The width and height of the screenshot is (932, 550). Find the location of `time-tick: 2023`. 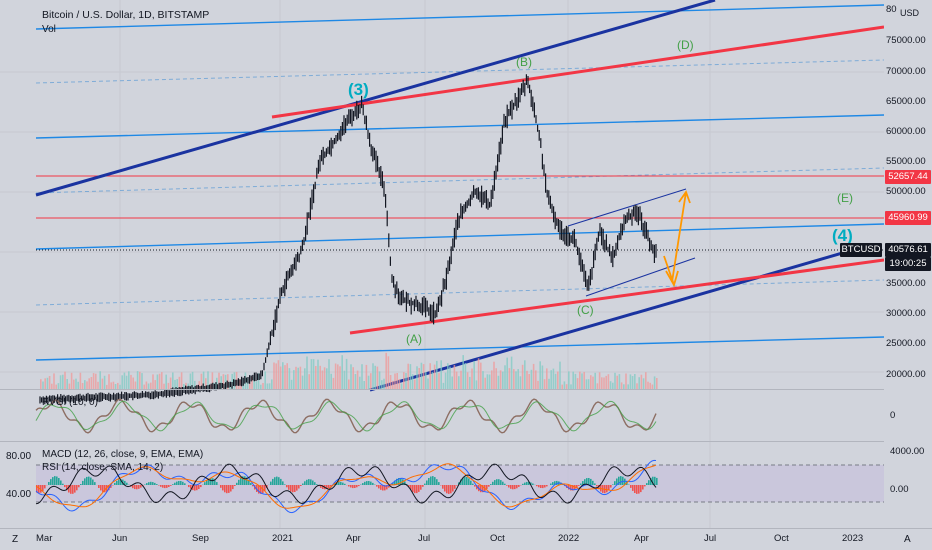

time-tick: 2023 is located at coordinates (853, 538).